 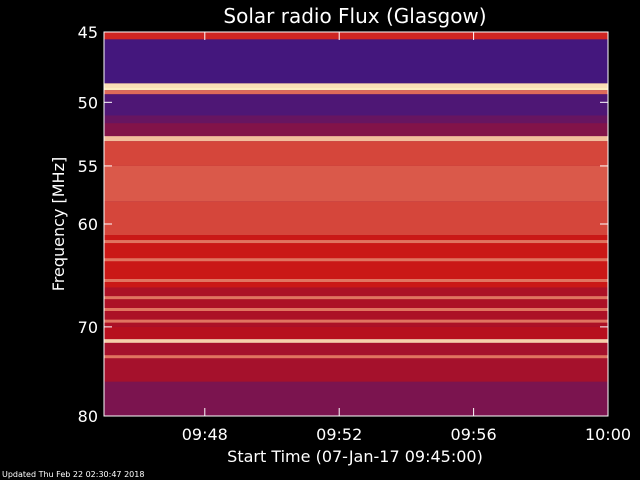 I want to click on y-tick-label: 50, so click(x=88, y=102).